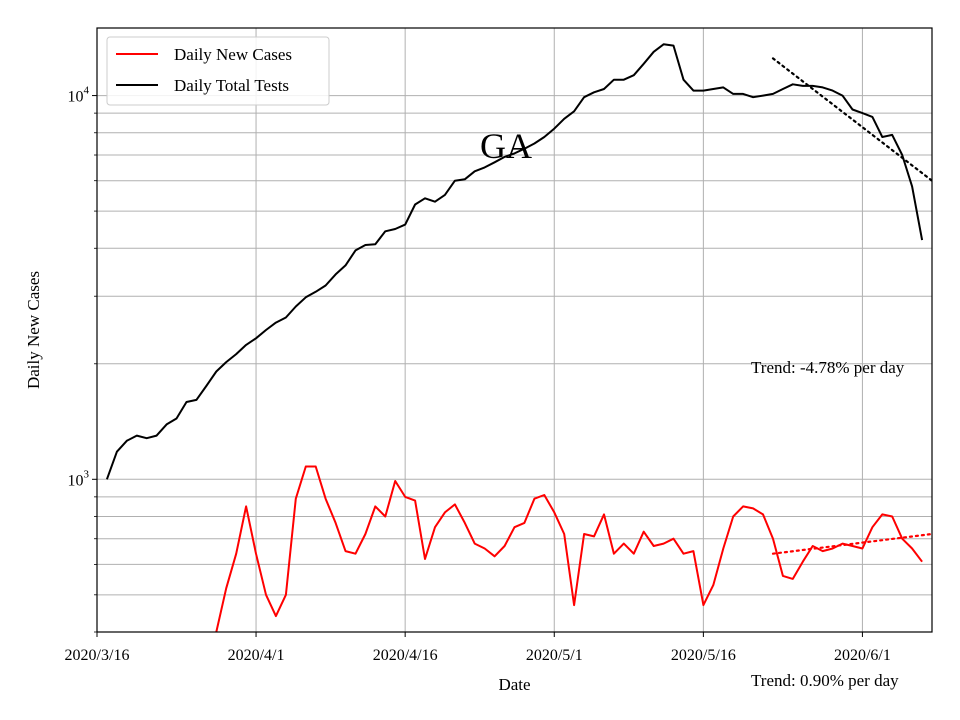  Describe the element at coordinates (825, 680) in the screenshot. I see `trend-label-cases: Trend: 0.90% per day` at that location.